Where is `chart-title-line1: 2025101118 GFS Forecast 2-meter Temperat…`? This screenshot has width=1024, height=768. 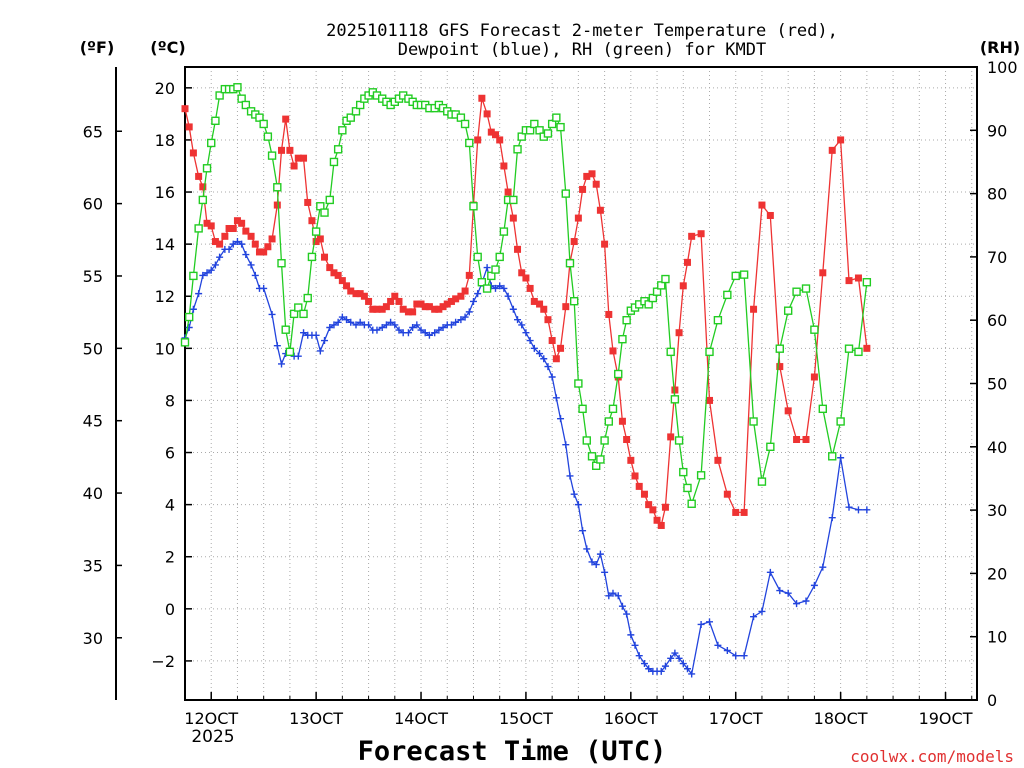 chart-title-line1: 2025101118 GFS Forecast 2-meter Temperat… is located at coordinates (582, 31).